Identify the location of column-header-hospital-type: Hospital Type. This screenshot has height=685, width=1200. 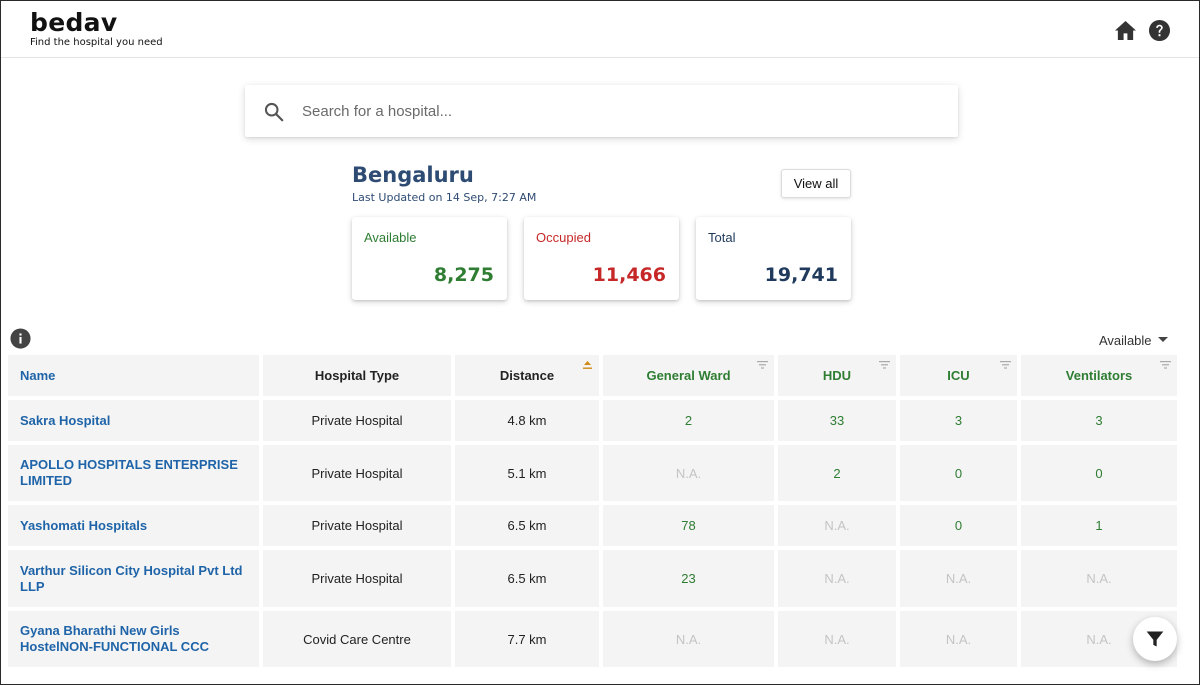
(357, 375).